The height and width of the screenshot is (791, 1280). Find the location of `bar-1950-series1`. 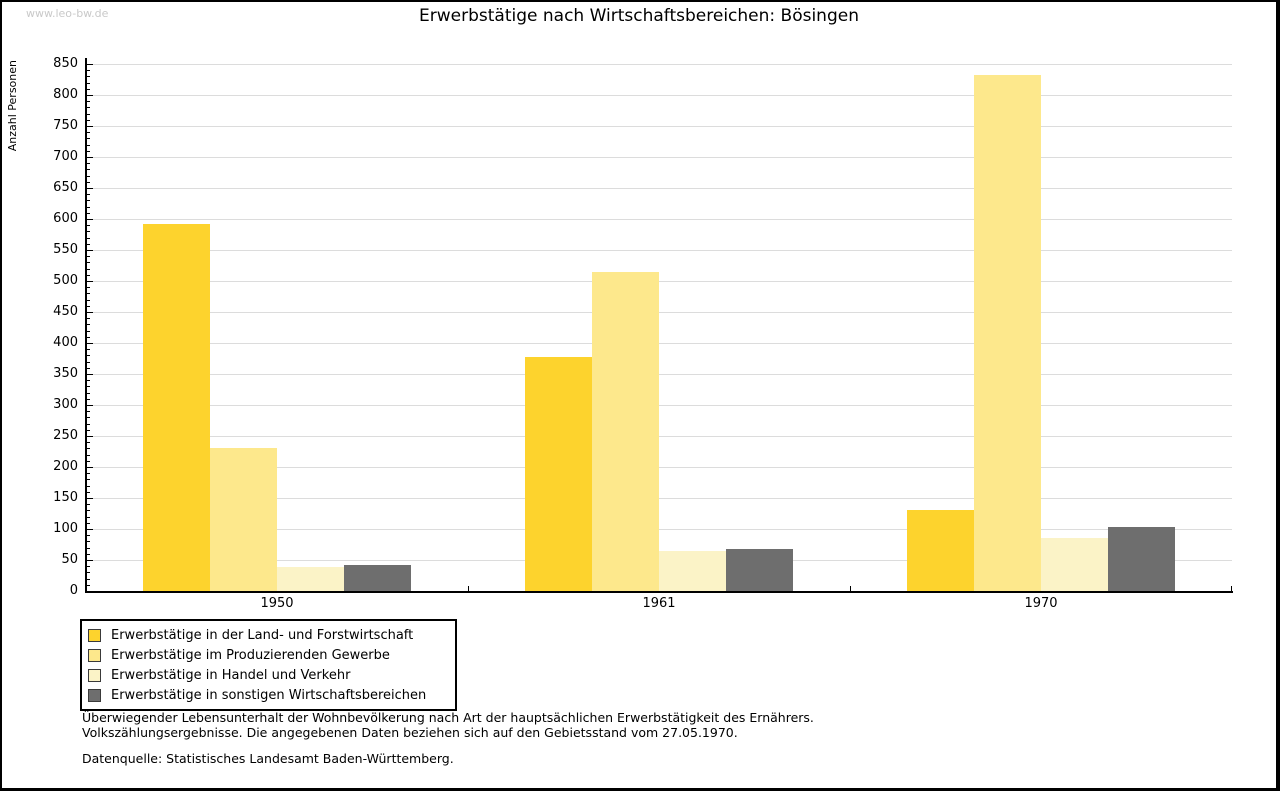

bar-1950-series1 is located at coordinates (176, 407).